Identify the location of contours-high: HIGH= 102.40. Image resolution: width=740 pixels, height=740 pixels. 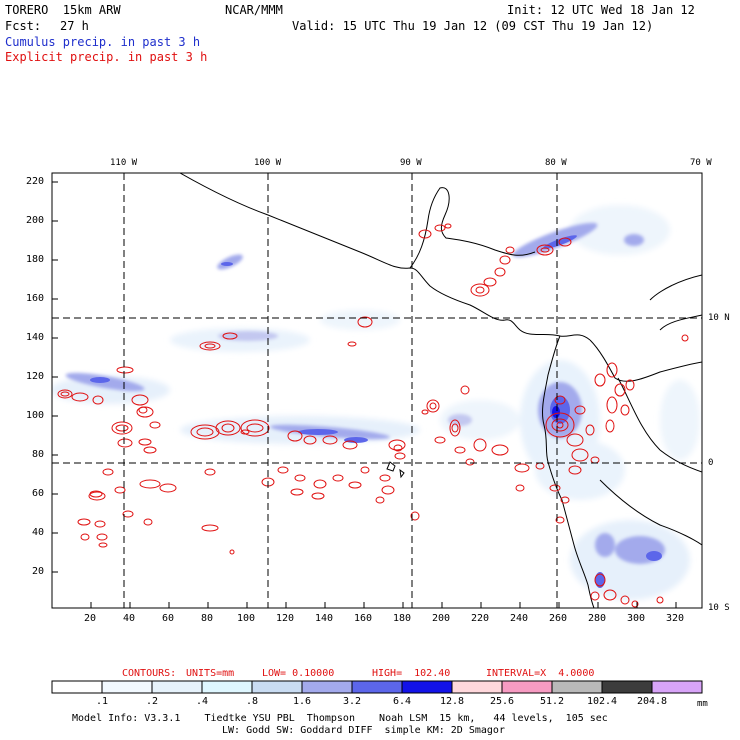
(411, 673).